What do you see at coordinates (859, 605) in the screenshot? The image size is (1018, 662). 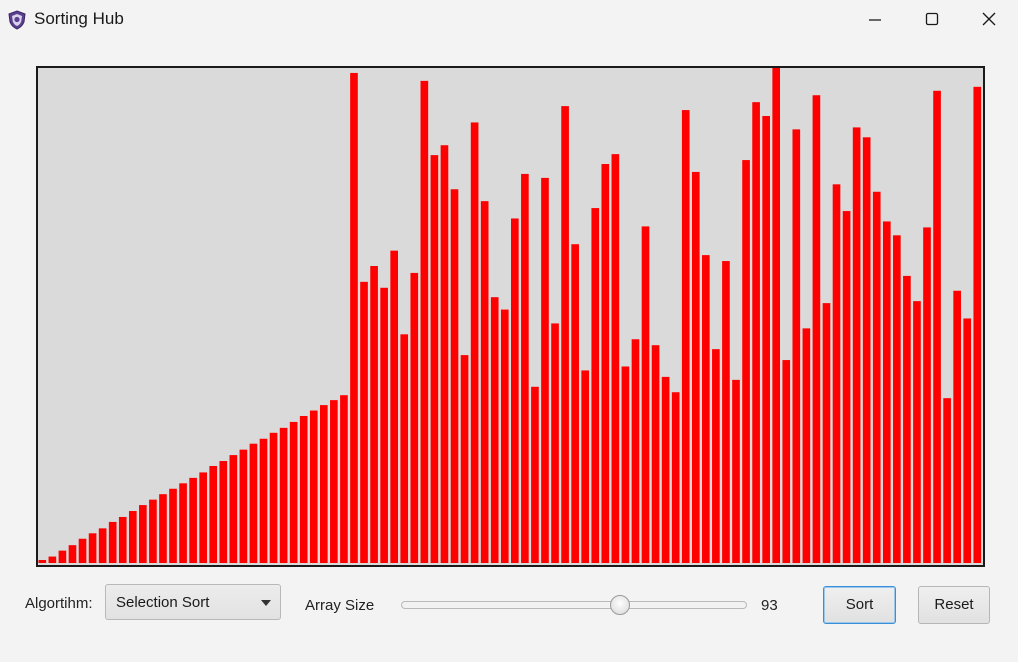 I see `sort-button: Sort` at bounding box center [859, 605].